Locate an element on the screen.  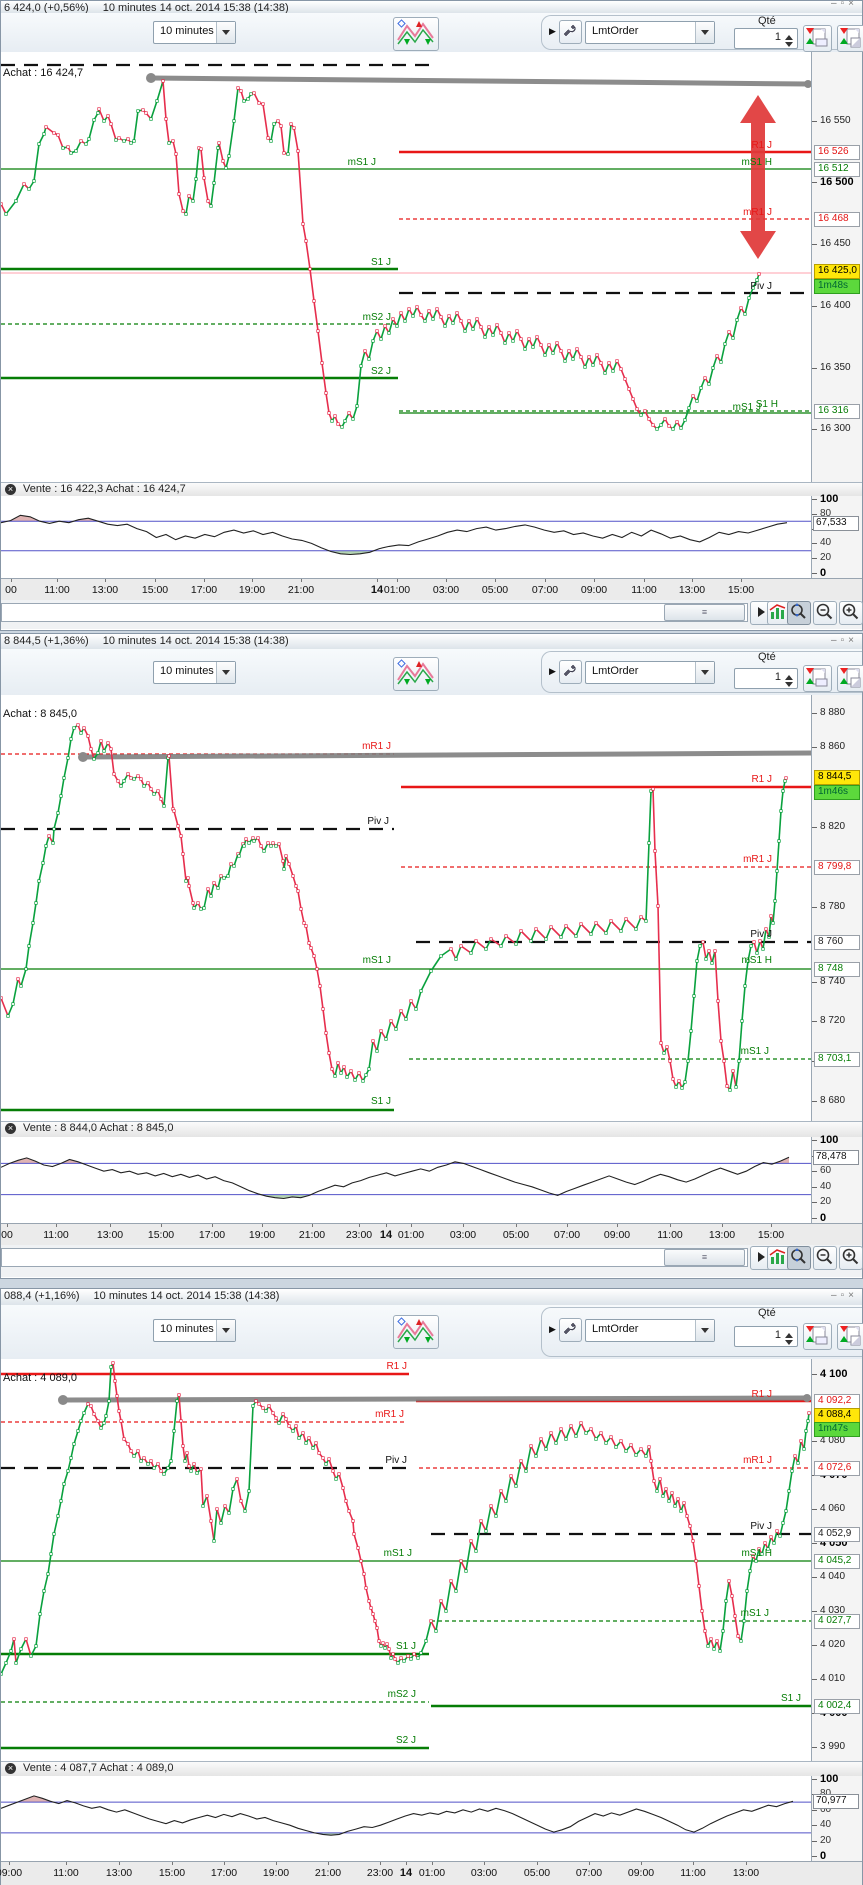
time-label: 17:00 is located at coordinates (224, 1873).